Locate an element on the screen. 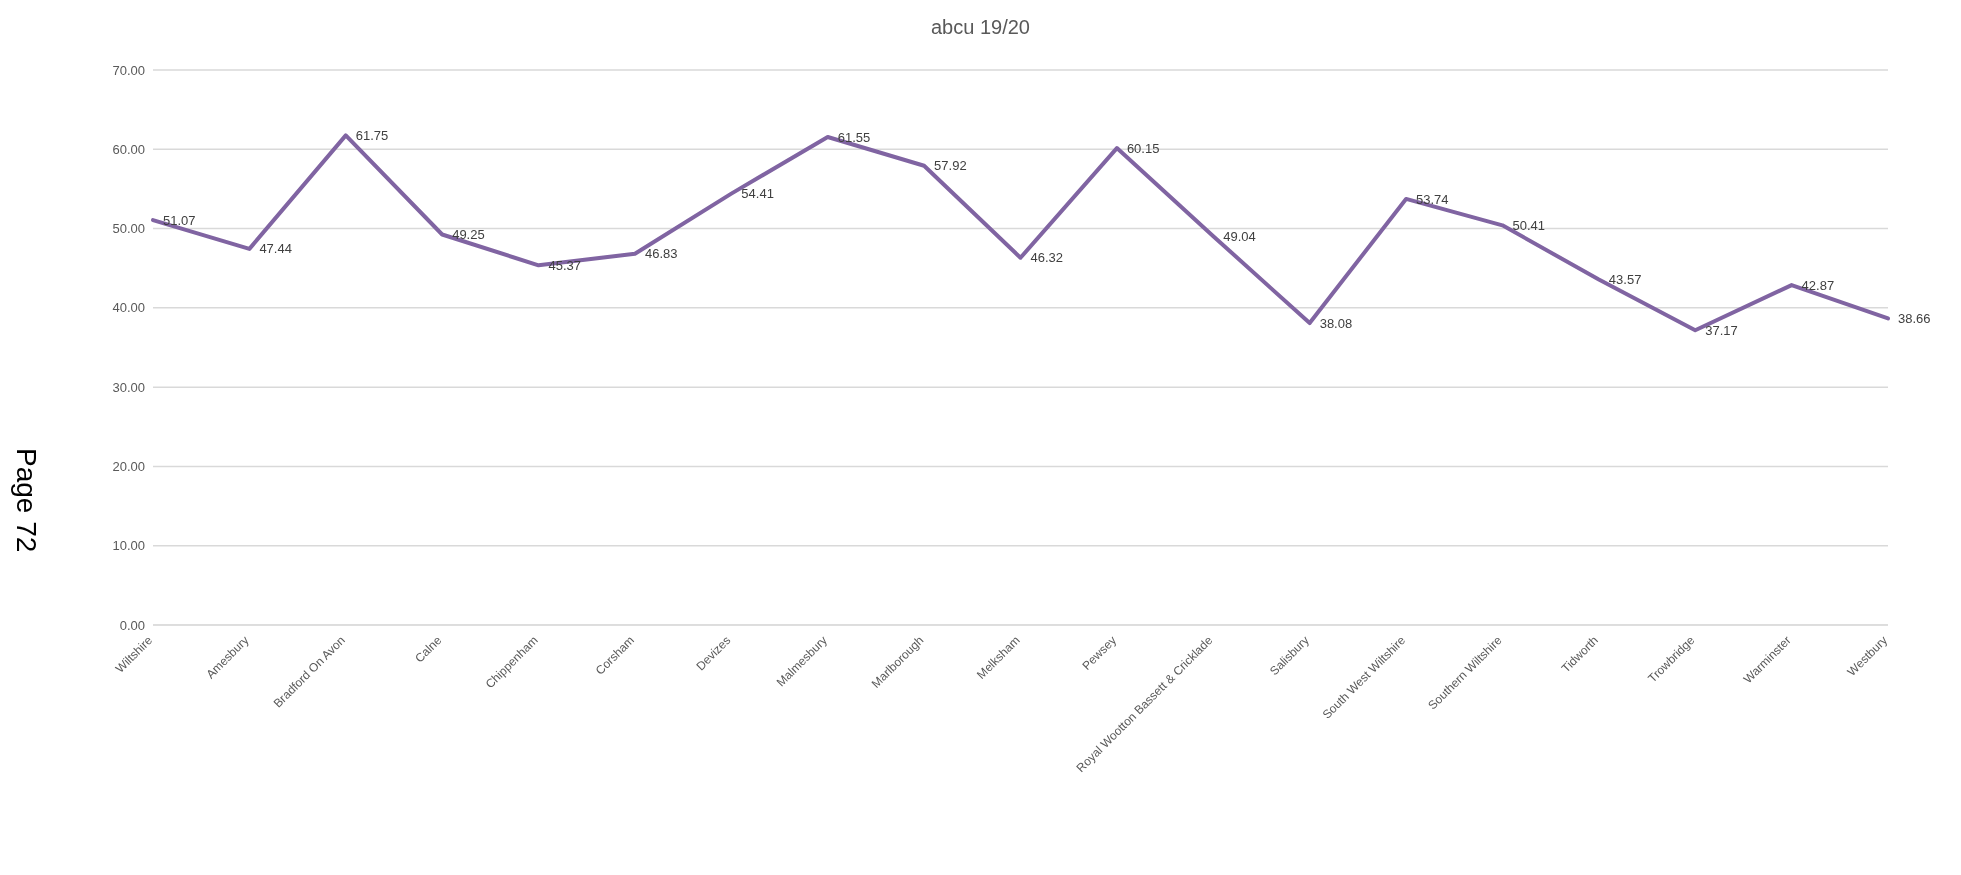 Image resolution: width=1961 pixels, height=875 pixels. data-label: 42.87 is located at coordinates (1818, 285).